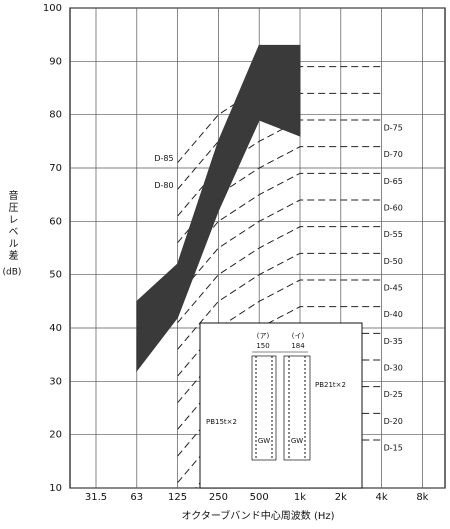 The image size is (450, 529). What do you see at coordinates (297, 408) in the screenshot?
I see `wall-right` at bounding box center [297, 408].